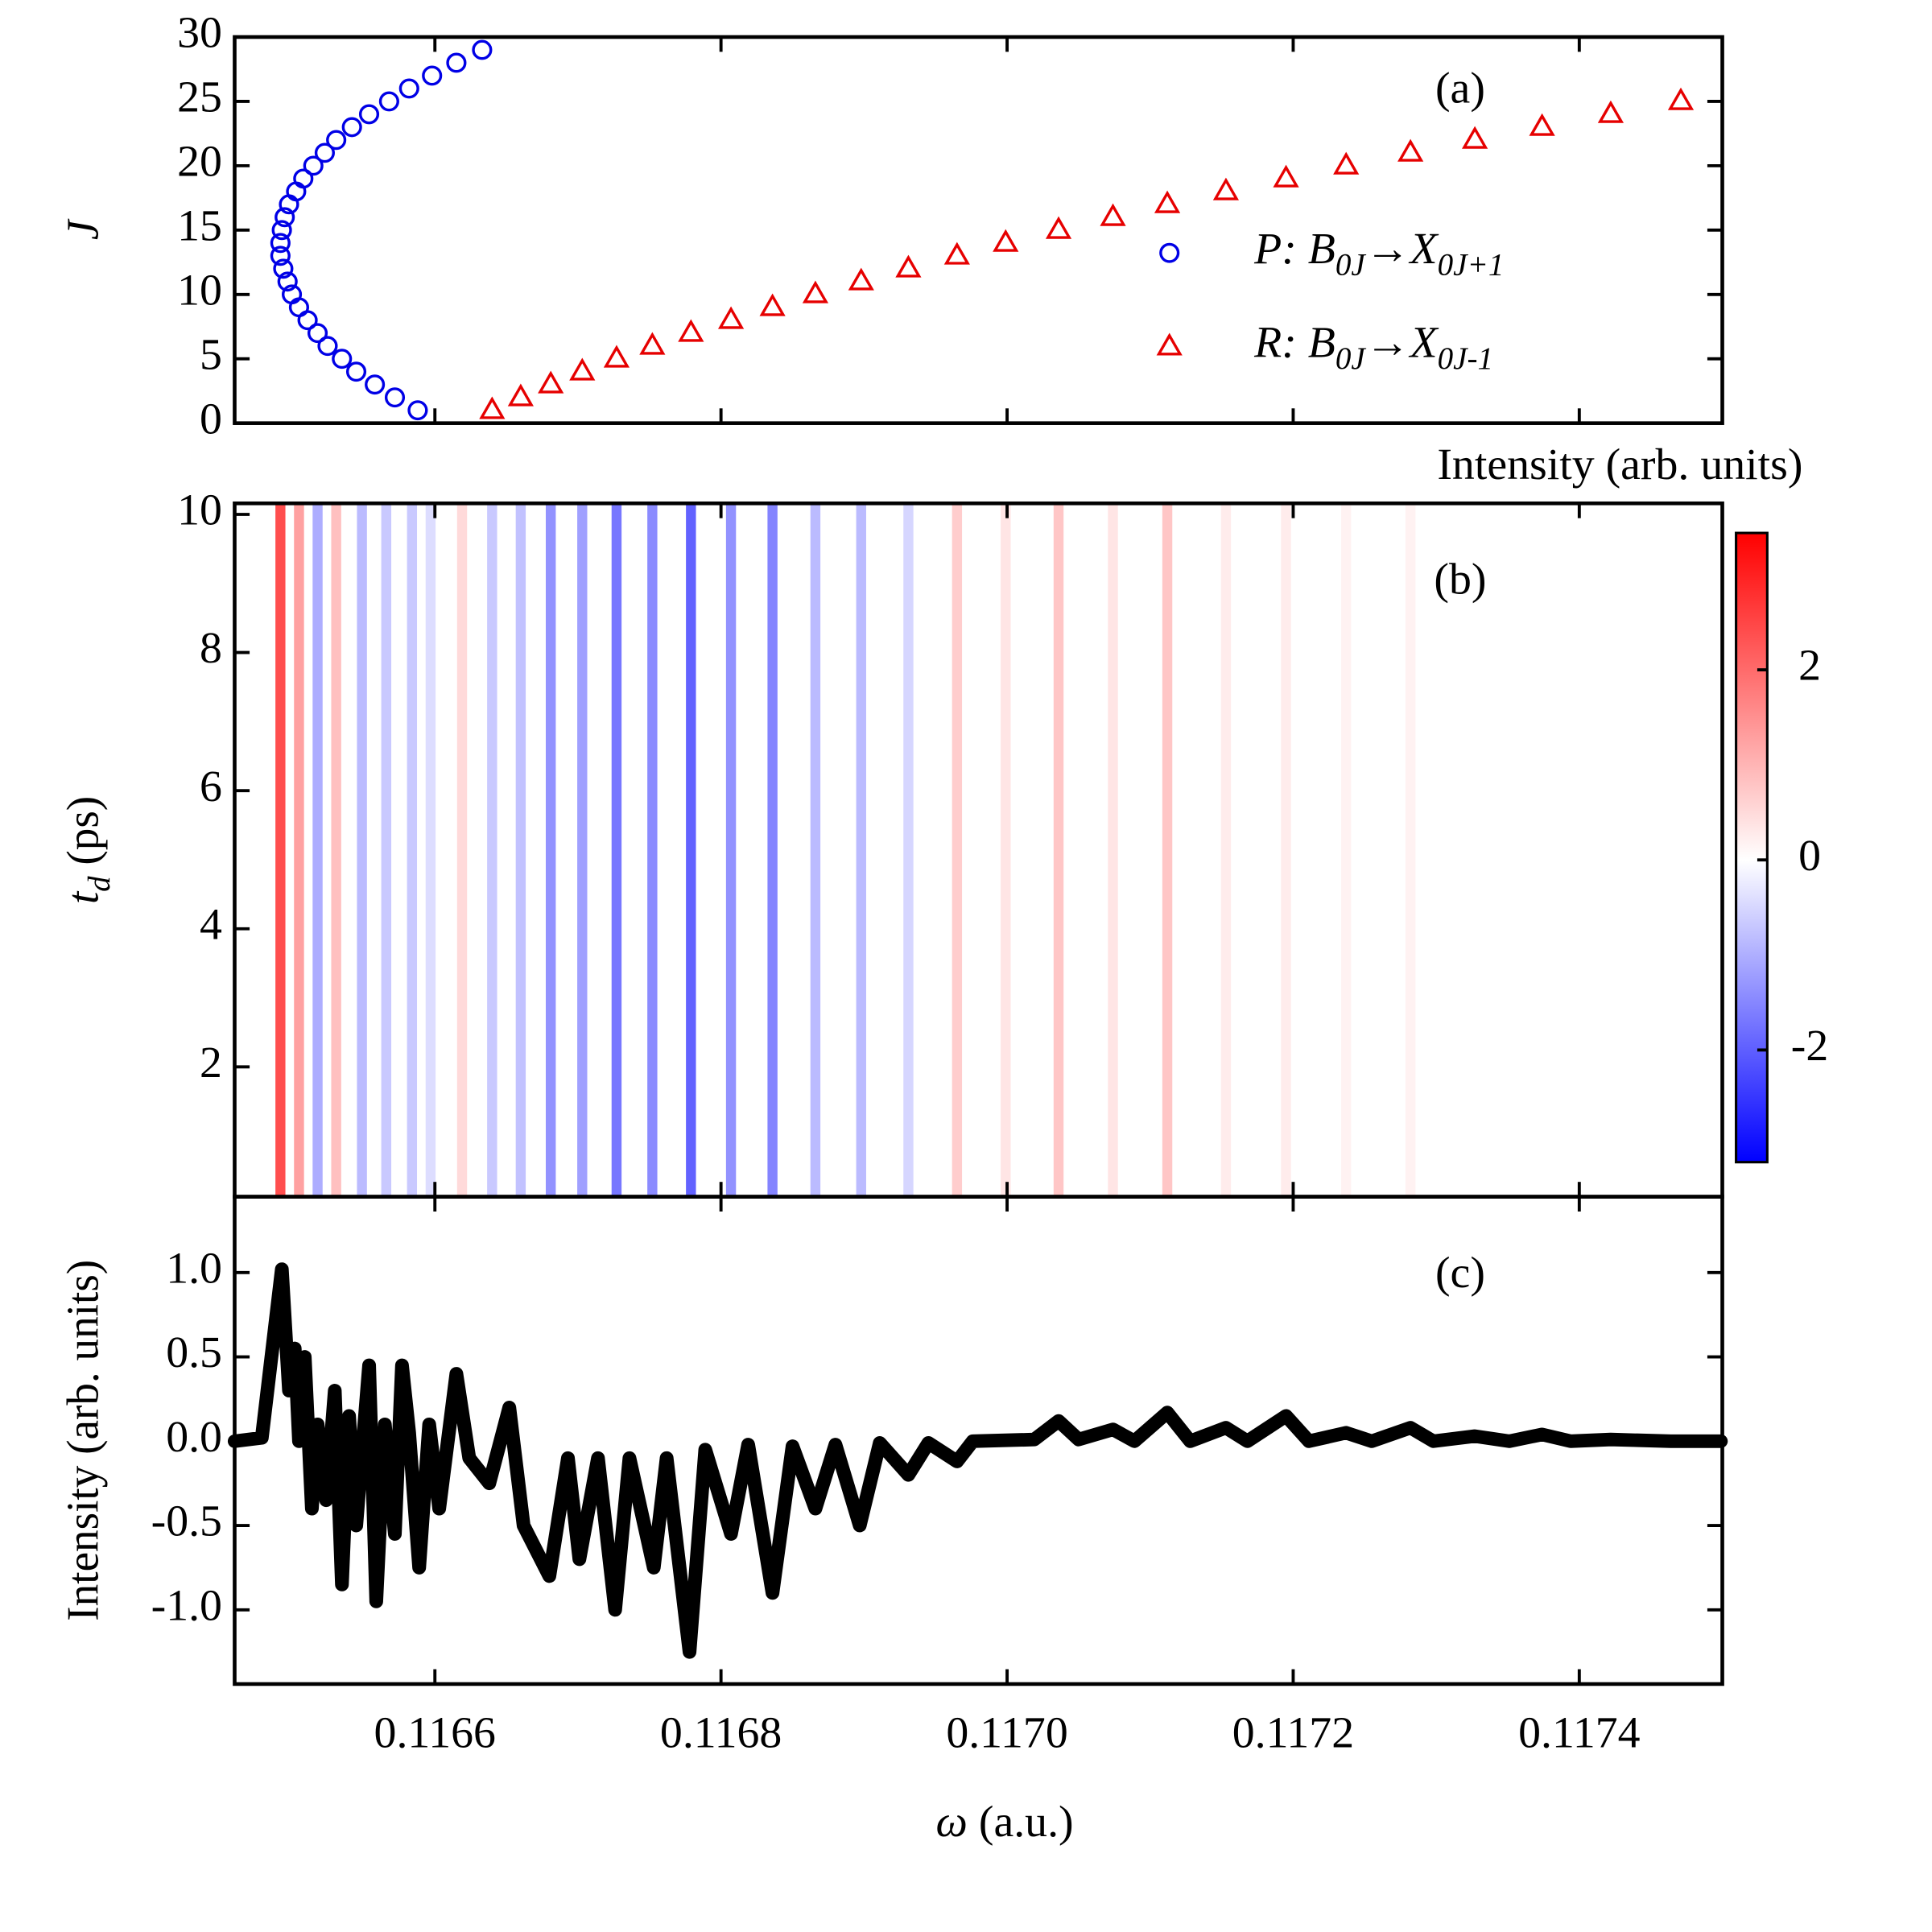 The width and height of the screenshot is (1932, 1932). What do you see at coordinates (186, 1606) in the screenshot?
I see `y-tick-label: -1.0` at bounding box center [186, 1606].